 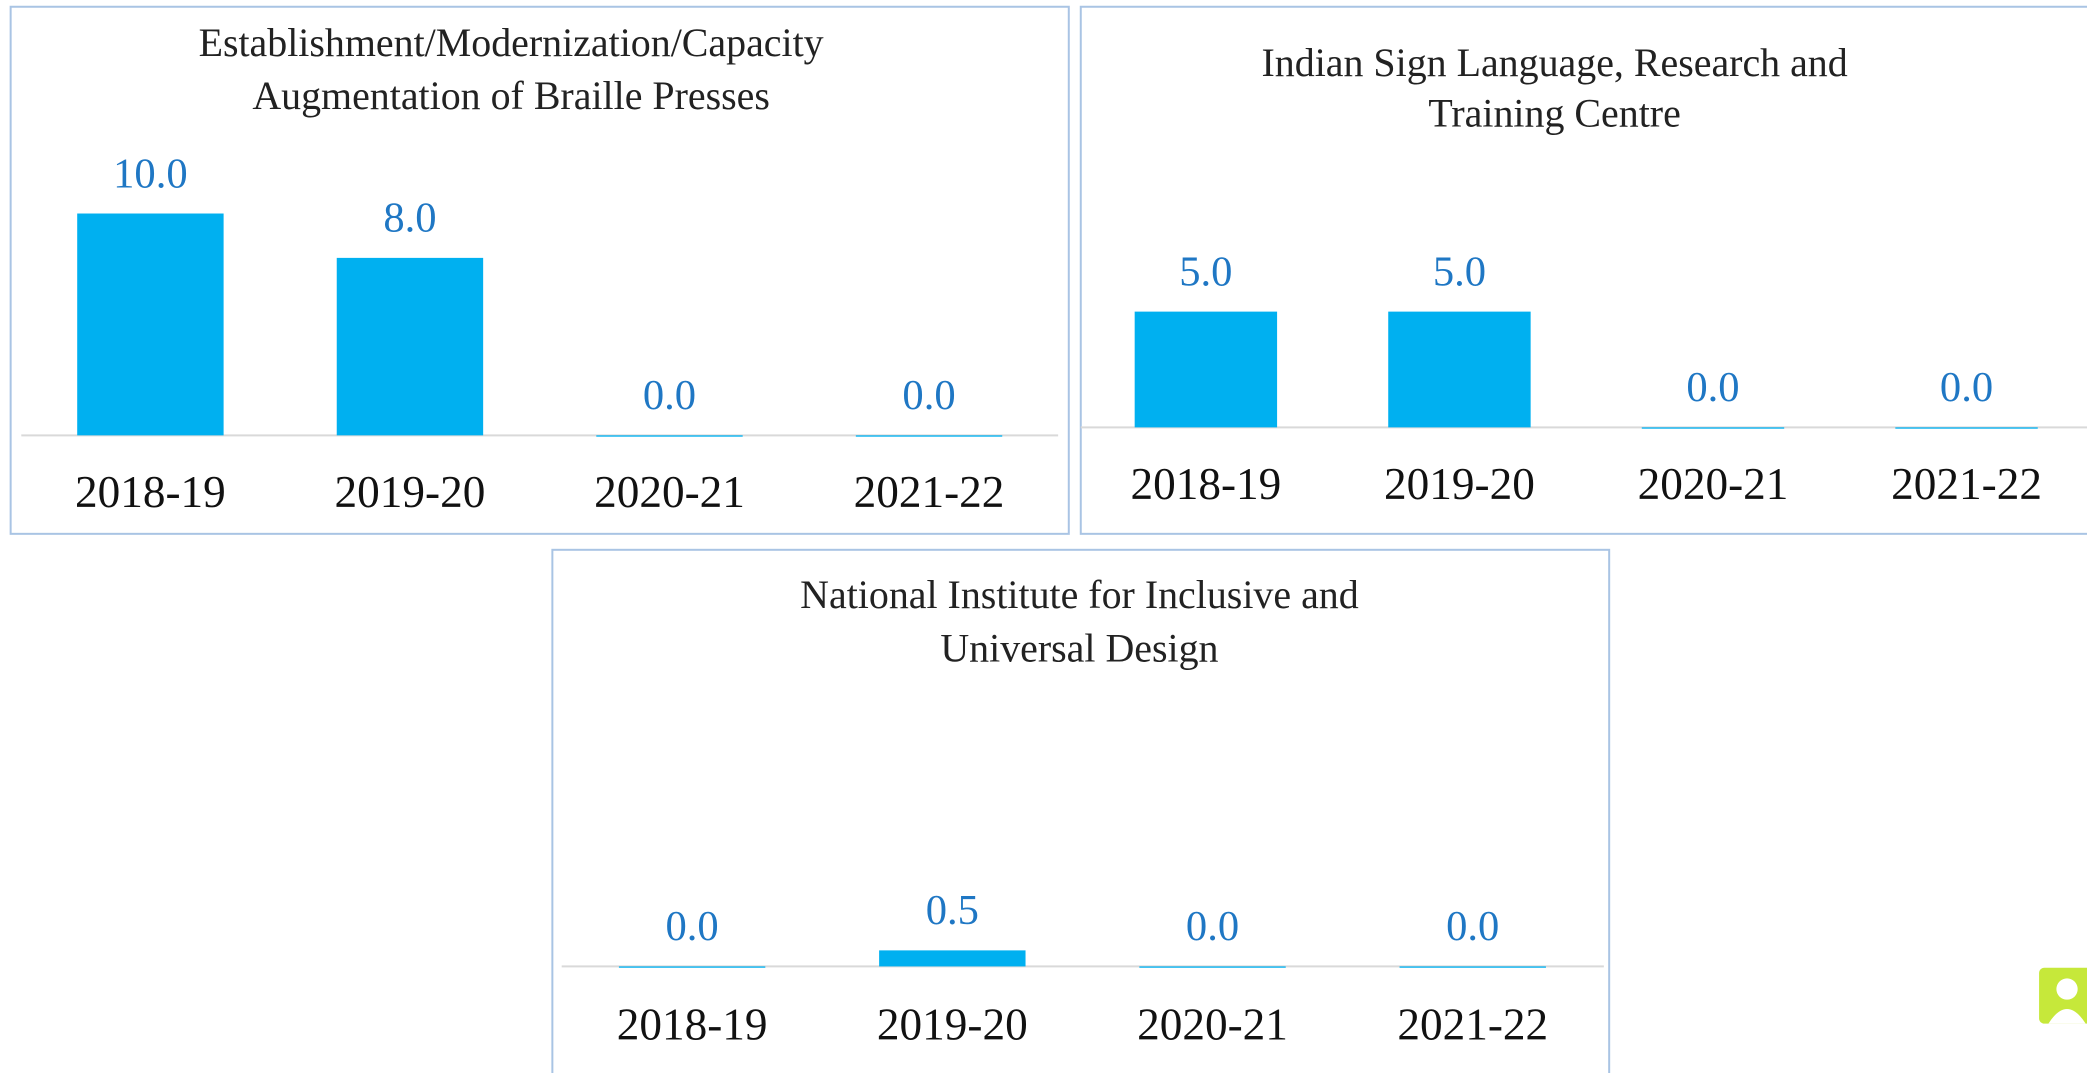 What do you see at coordinates (409, 218) in the screenshot?
I see `data-label: 8.0` at bounding box center [409, 218].